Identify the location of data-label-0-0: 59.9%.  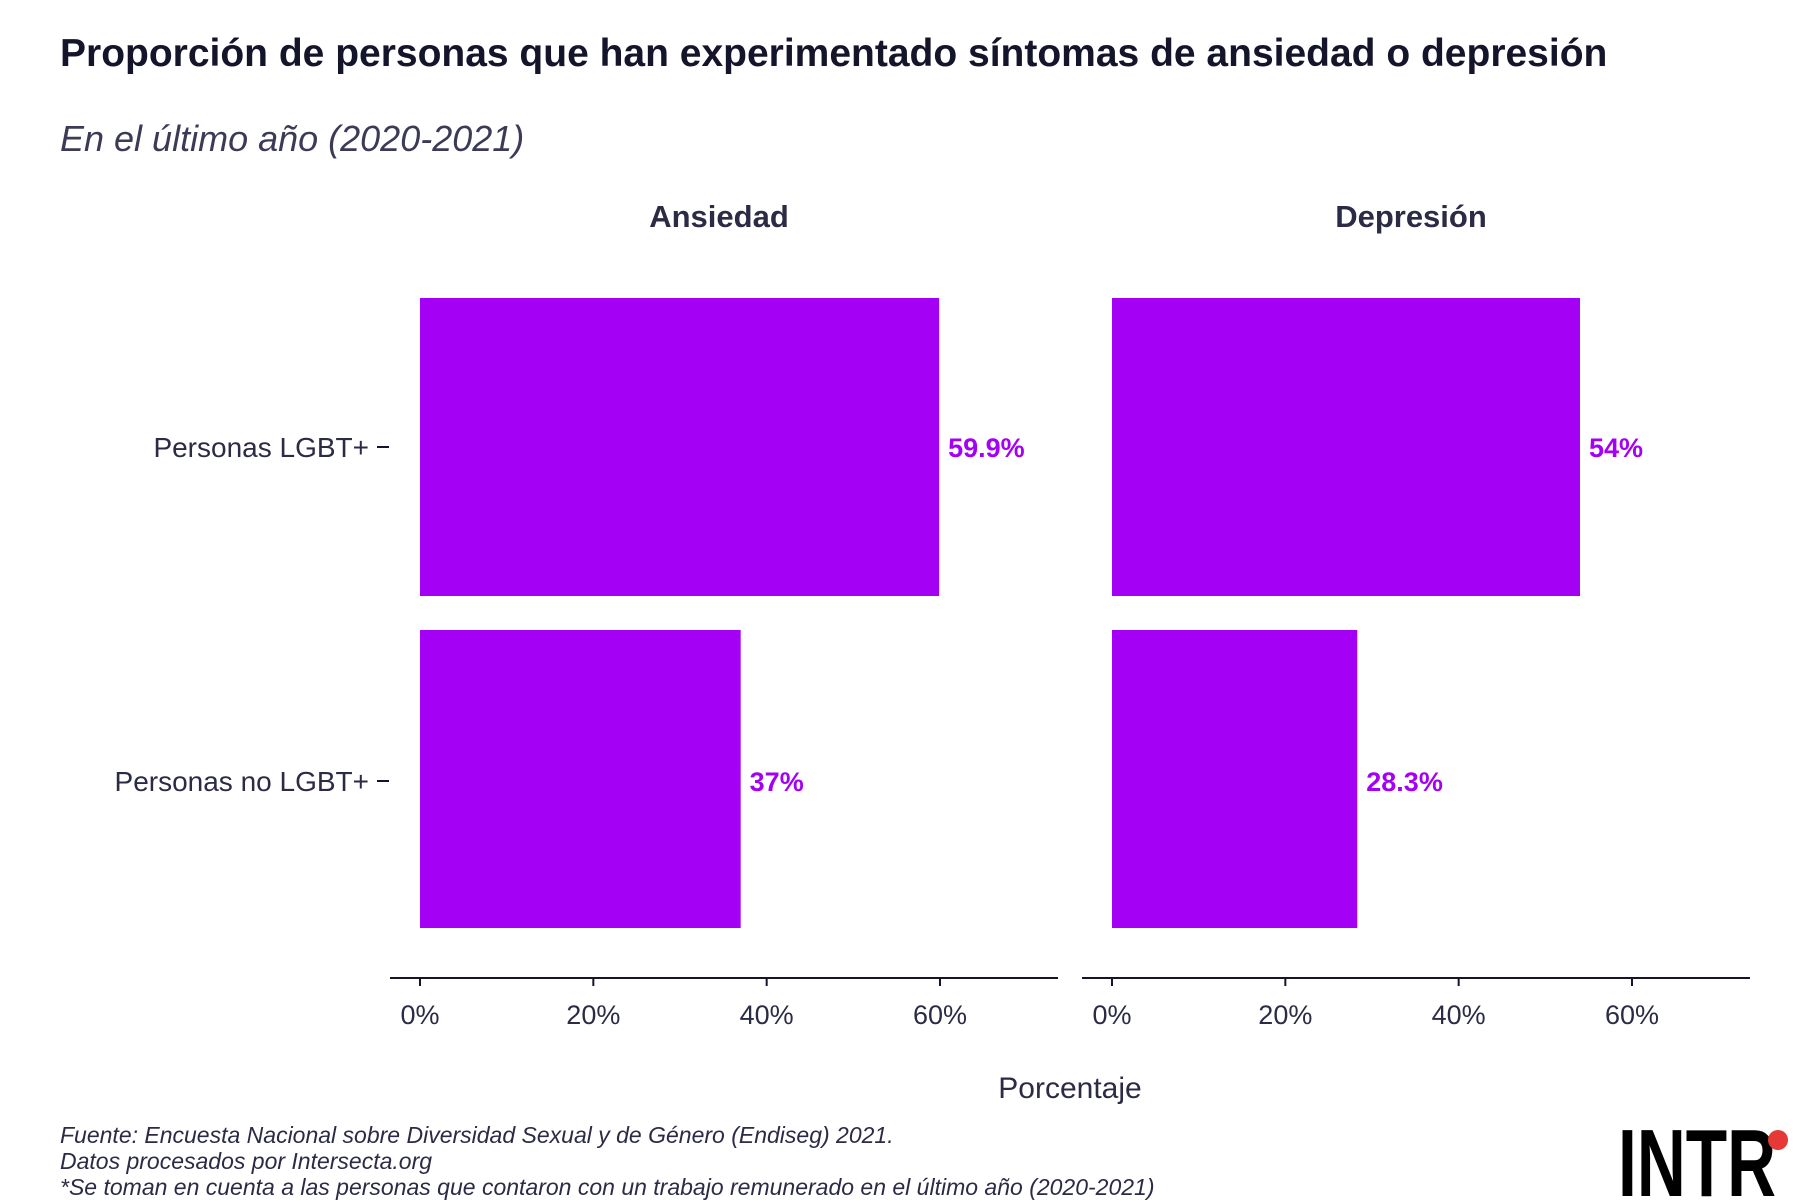
(986, 448).